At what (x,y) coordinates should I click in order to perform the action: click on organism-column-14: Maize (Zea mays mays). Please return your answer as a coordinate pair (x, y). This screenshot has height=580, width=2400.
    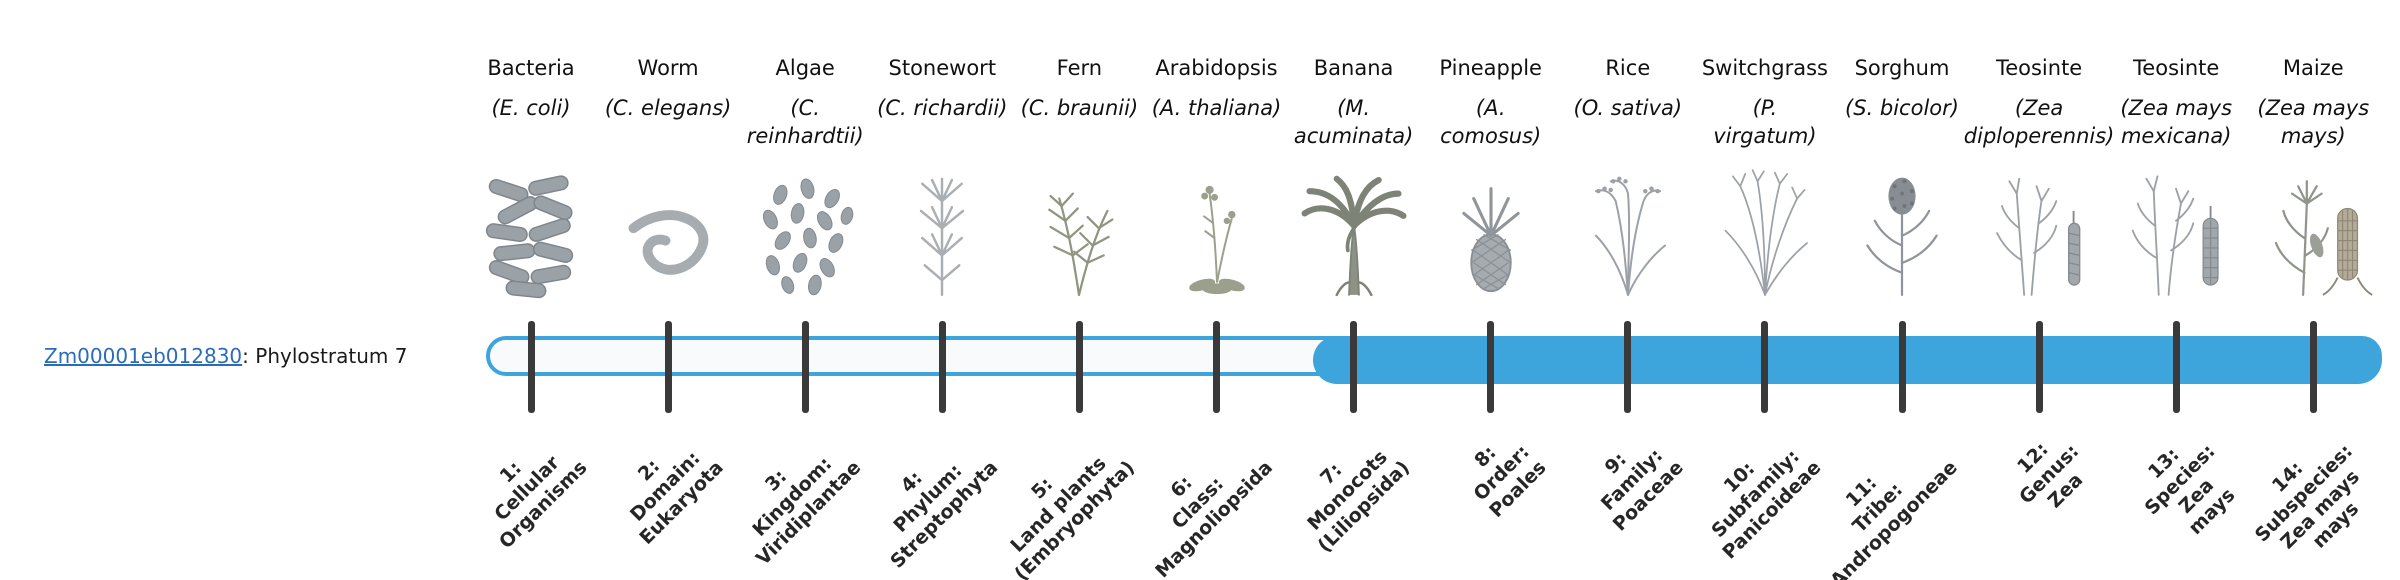
    Looking at the image, I should click on (2313, 165).